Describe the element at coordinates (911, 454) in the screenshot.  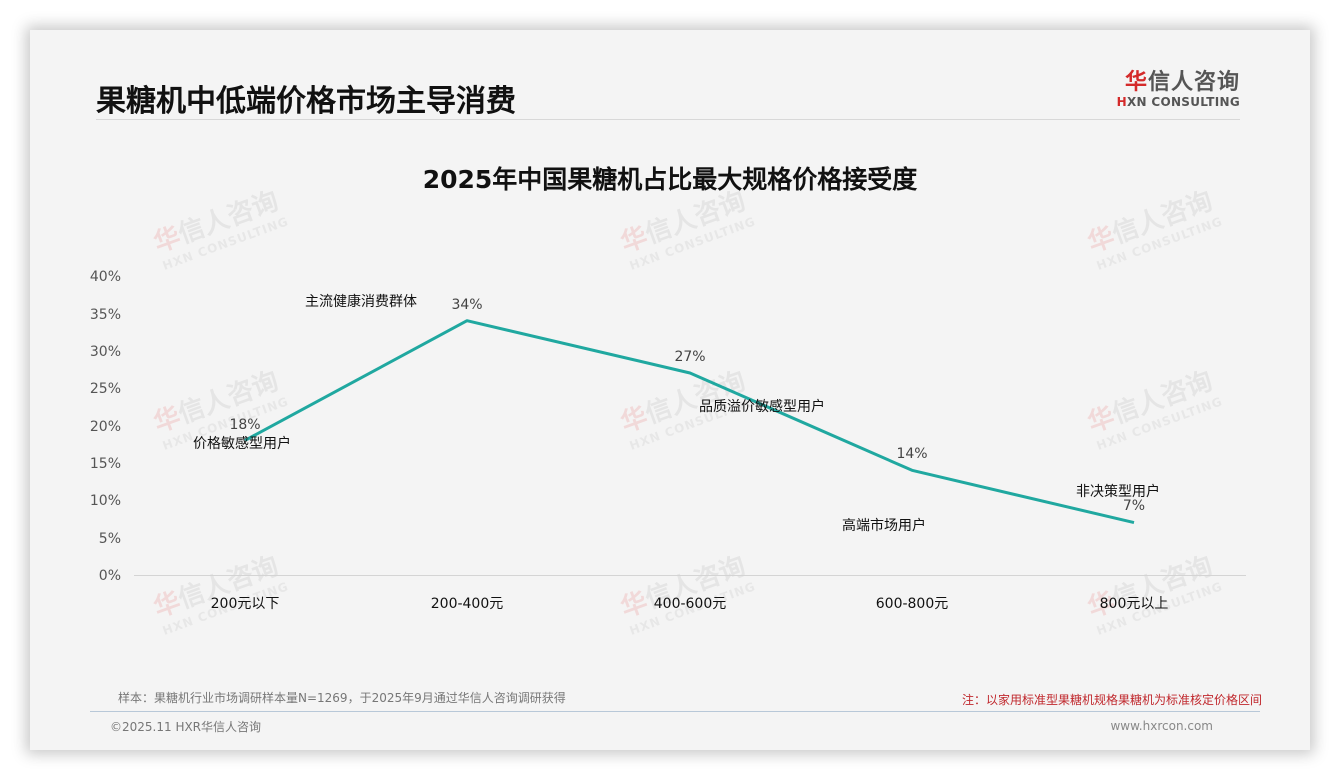
I see `data-label: 14%` at that location.